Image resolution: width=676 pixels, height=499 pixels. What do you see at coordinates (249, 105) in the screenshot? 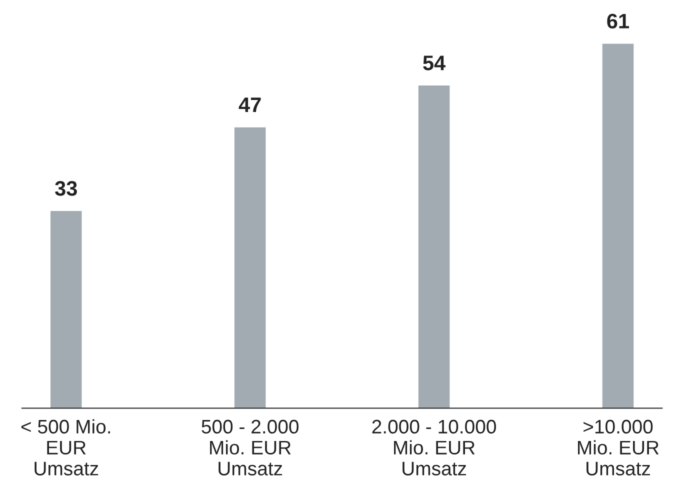
I see `data-label: 47` at bounding box center [249, 105].